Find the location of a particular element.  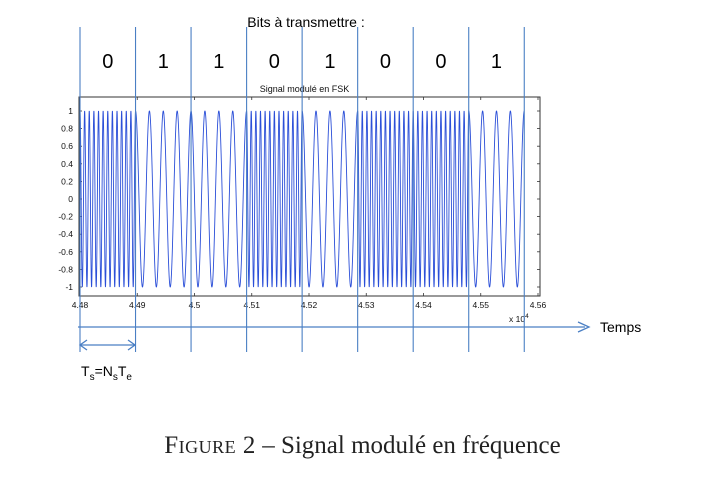

y-tick-label: 0.4 is located at coordinates (67, 164).